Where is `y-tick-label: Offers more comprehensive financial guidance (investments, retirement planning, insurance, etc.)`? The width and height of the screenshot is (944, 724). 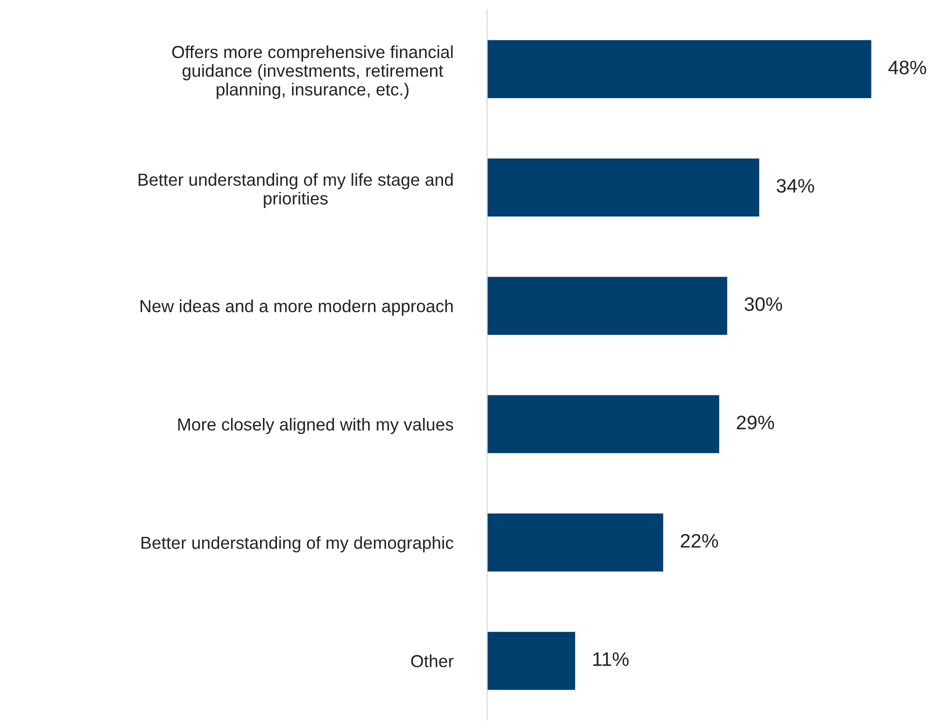 y-tick-label: Offers more comprehensive financial guidance (investments, retirement planning, insurance, etc.) is located at coordinates (312, 72).